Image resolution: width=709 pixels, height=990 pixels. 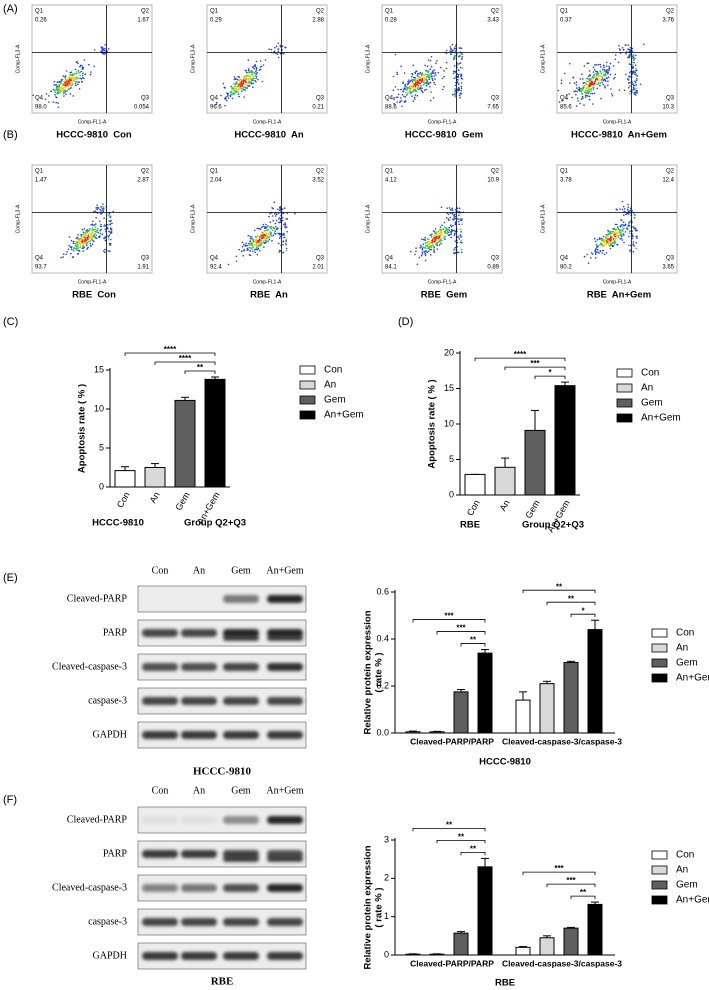 I want to click on significance-label: *, so click(x=583, y=610).